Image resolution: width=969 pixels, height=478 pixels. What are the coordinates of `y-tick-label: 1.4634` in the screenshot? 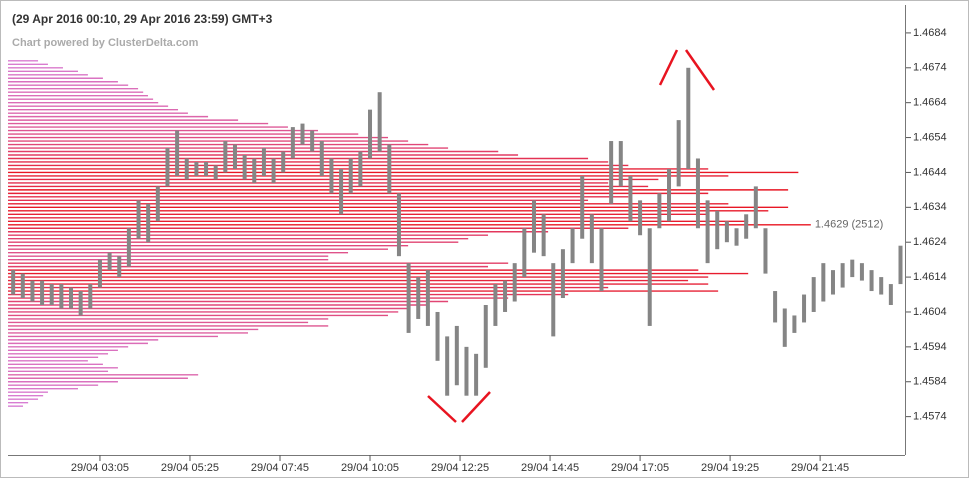 It's located at (930, 207).